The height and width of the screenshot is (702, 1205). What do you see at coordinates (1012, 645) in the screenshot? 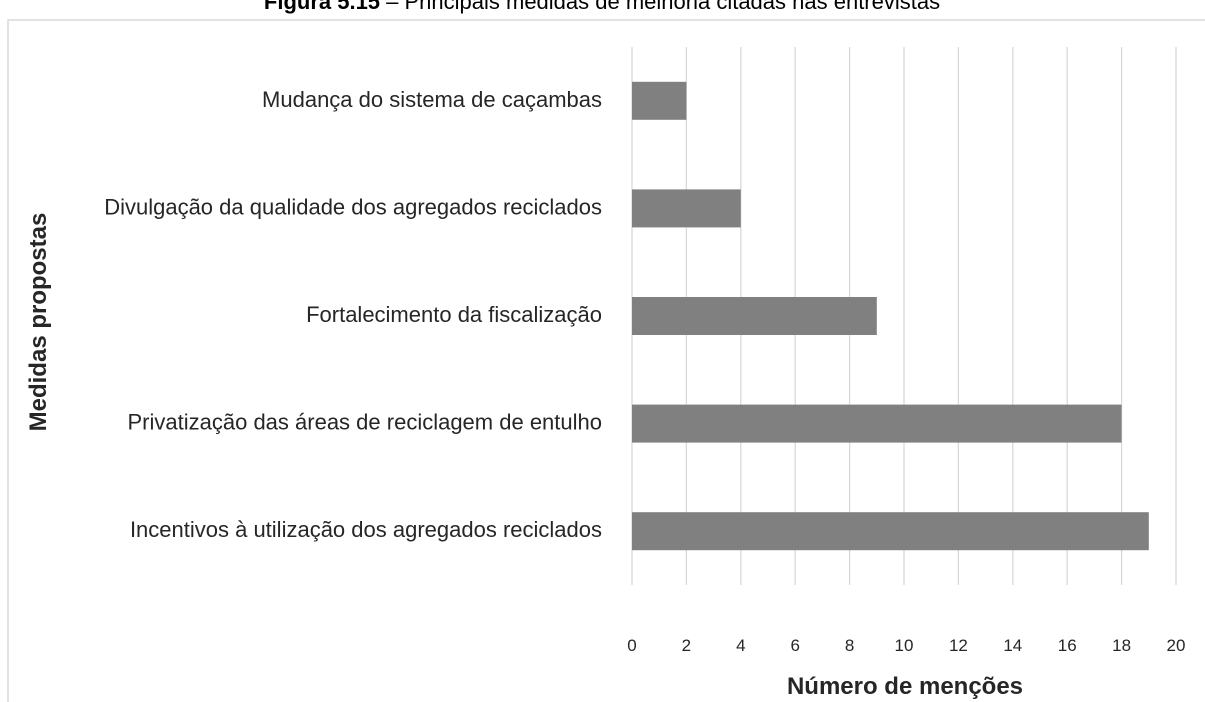
I see `x-tick-label: 14` at bounding box center [1012, 645].